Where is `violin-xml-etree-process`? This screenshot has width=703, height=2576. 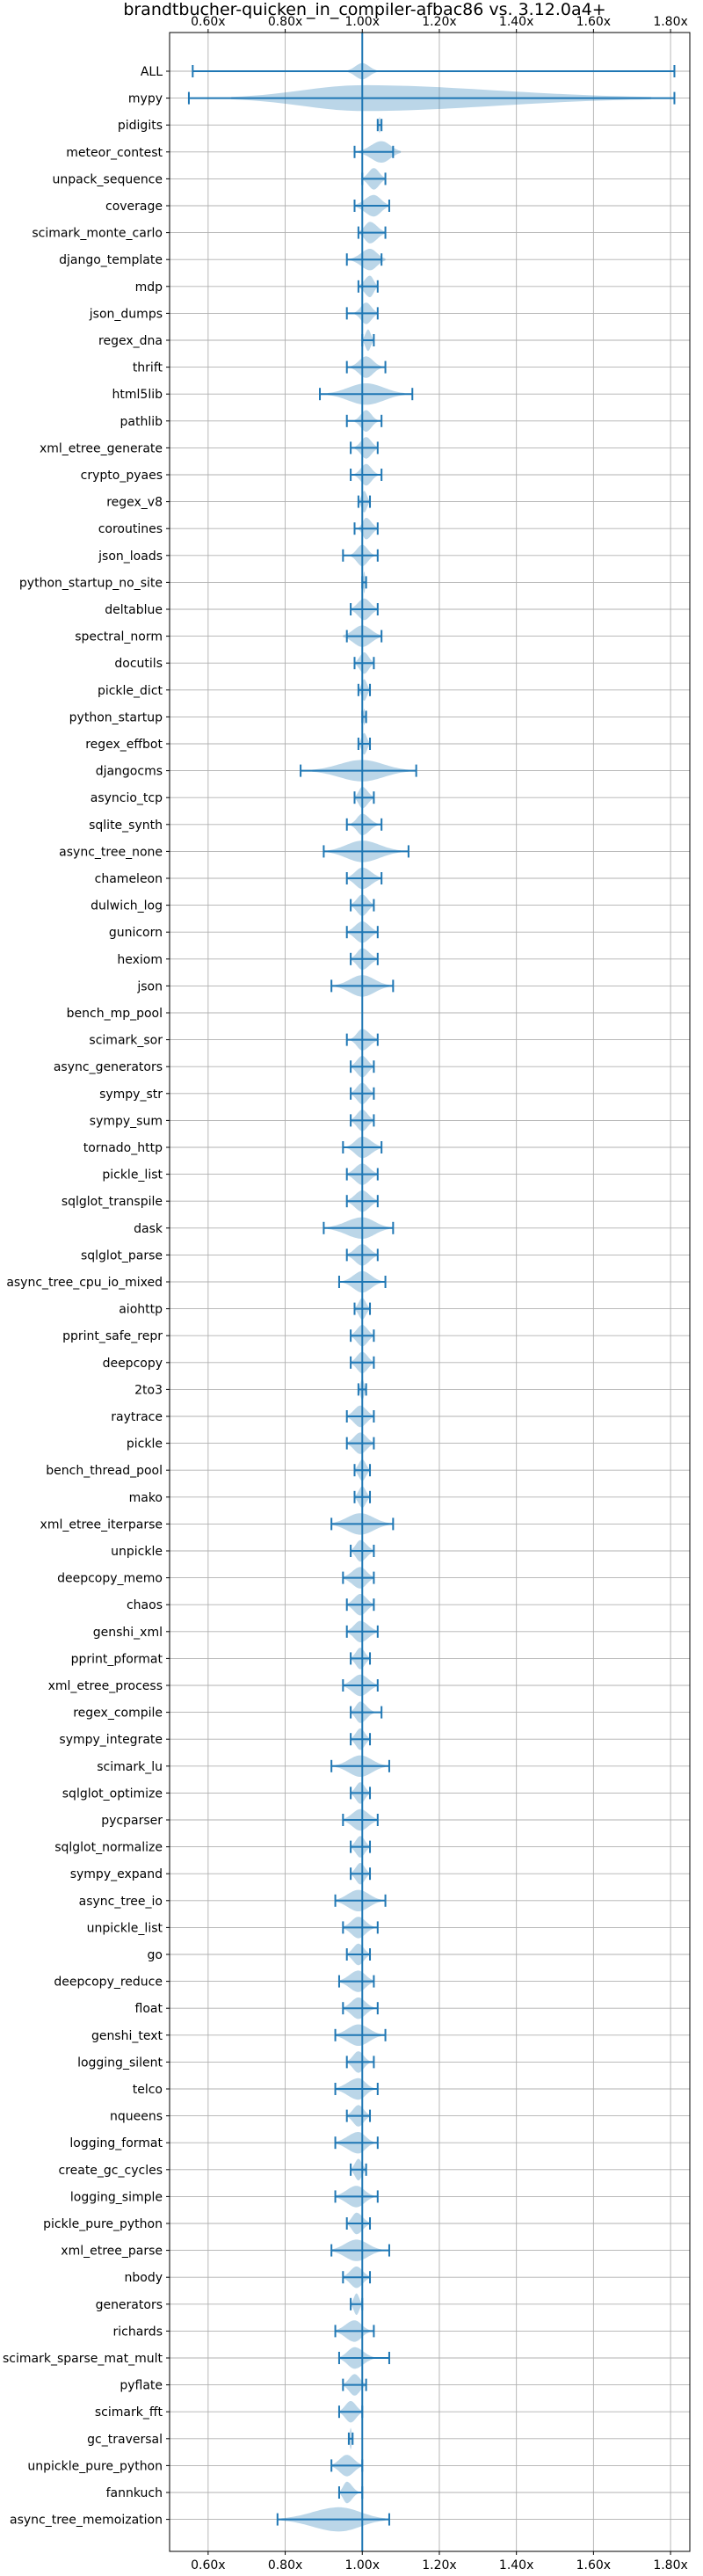
violin-xml-etree-process is located at coordinates (360, 1685).